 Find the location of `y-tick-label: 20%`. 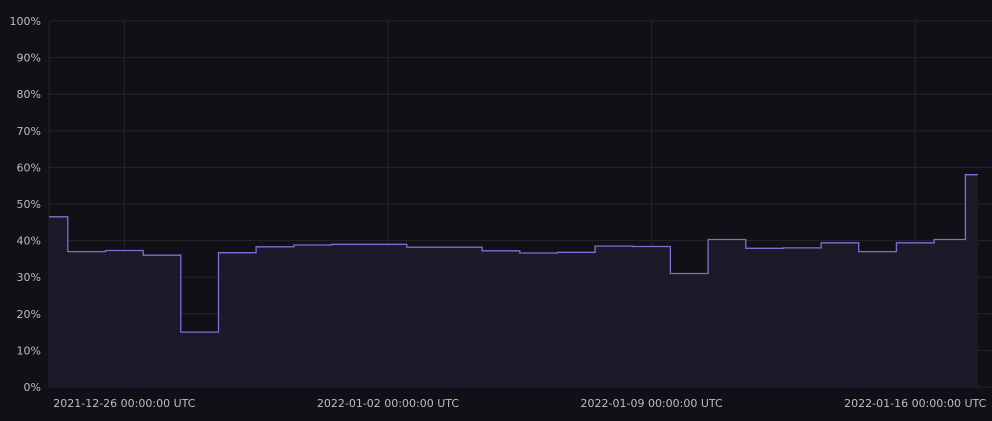

y-tick-label: 20% is located at coordinates (29, 314).